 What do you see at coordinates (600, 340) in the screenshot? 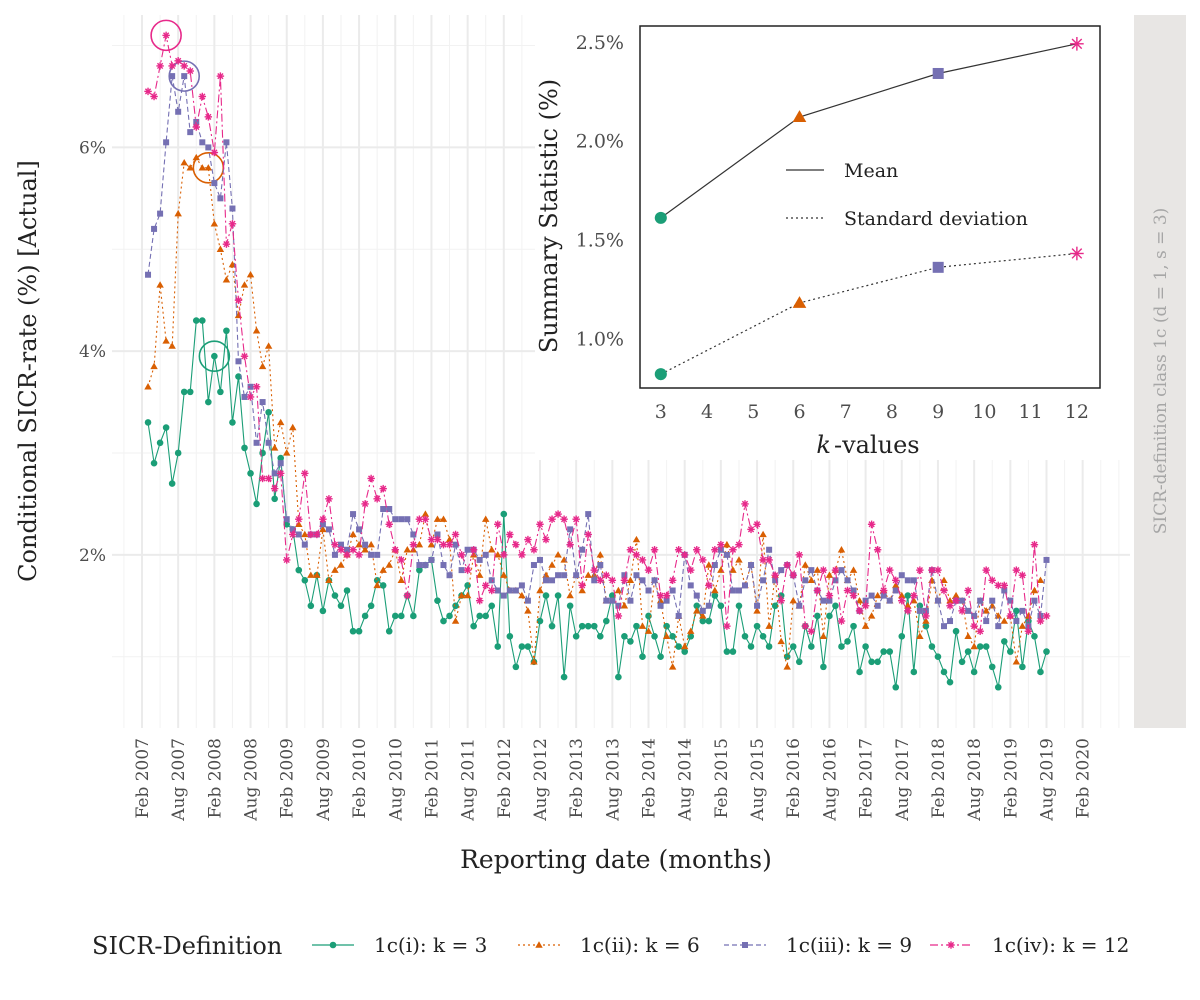
I see `inset-y-tick-label: 1.0%` at bounding box center [600, 340].